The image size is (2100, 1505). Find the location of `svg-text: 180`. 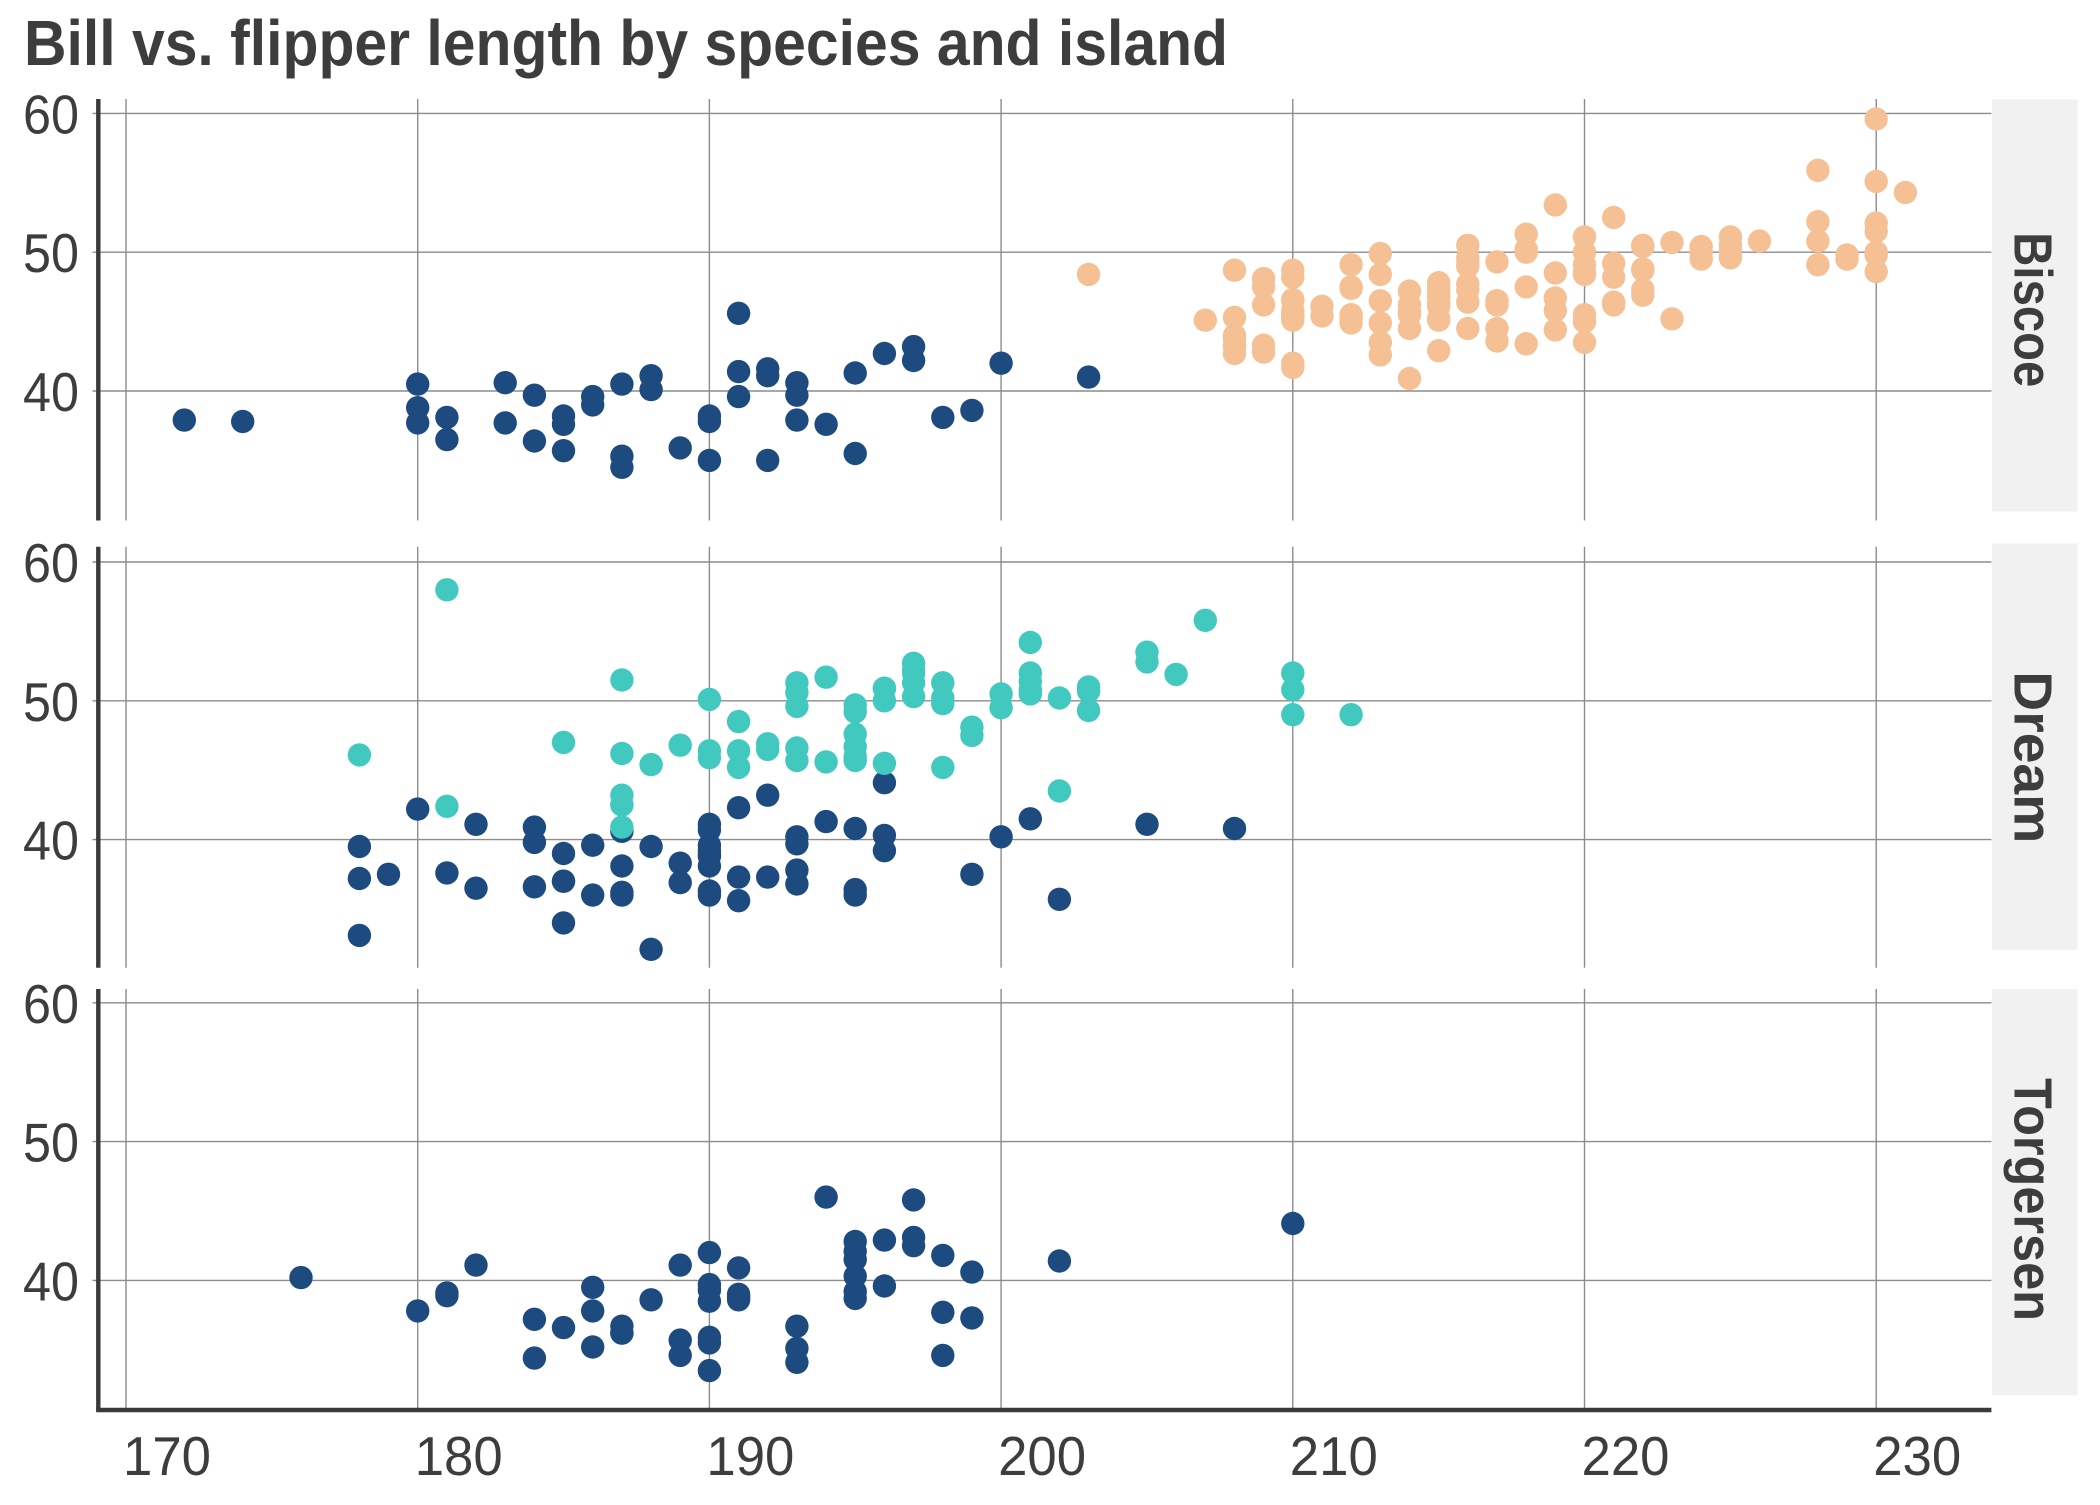

svg-text: 180 is located at coordinates (459, 1456).